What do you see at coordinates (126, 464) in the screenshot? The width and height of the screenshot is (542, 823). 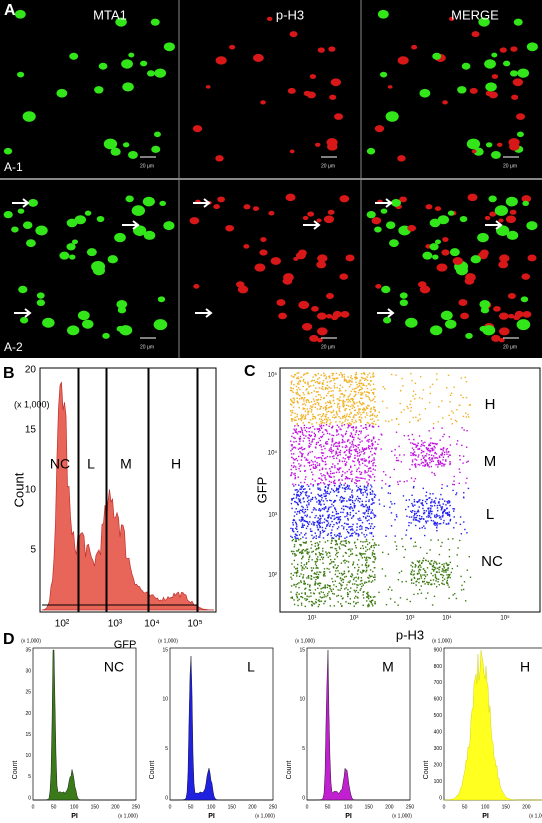 I see `gate-label: M` at bounding box center [126, 464].